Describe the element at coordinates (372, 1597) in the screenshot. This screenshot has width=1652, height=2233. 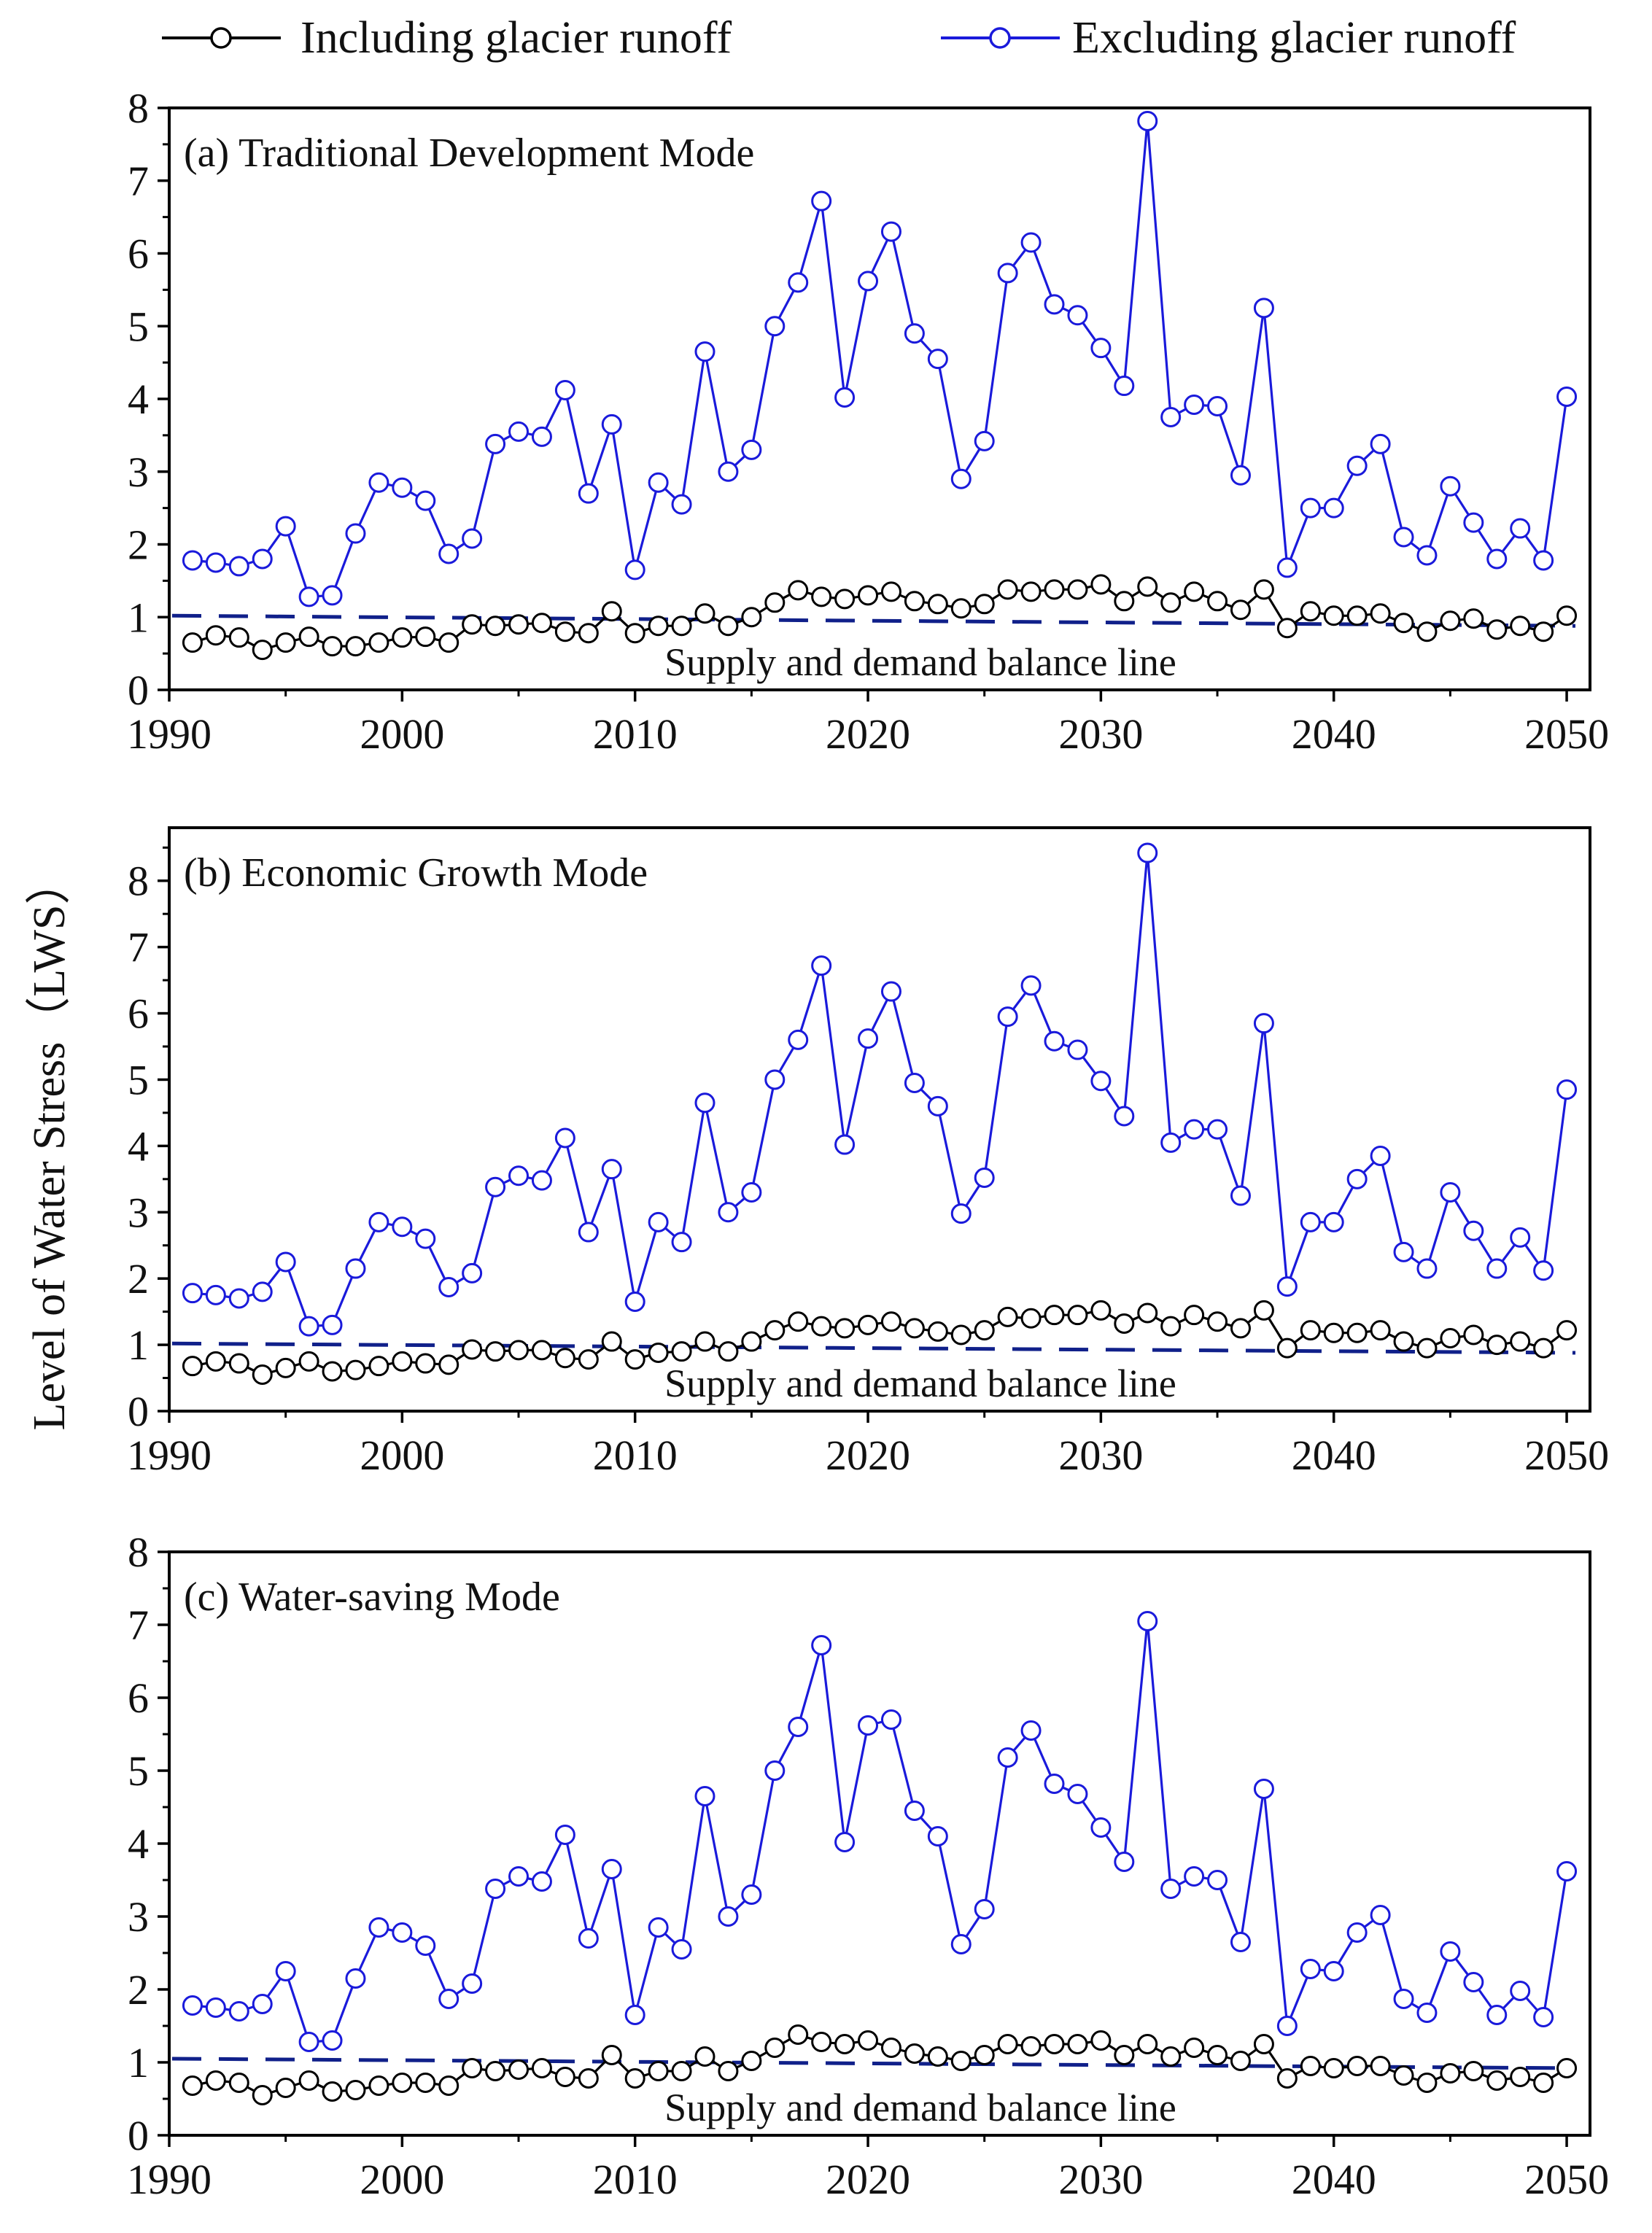
I see `panel-c-title: (c) Water-saving Mode` at that location.